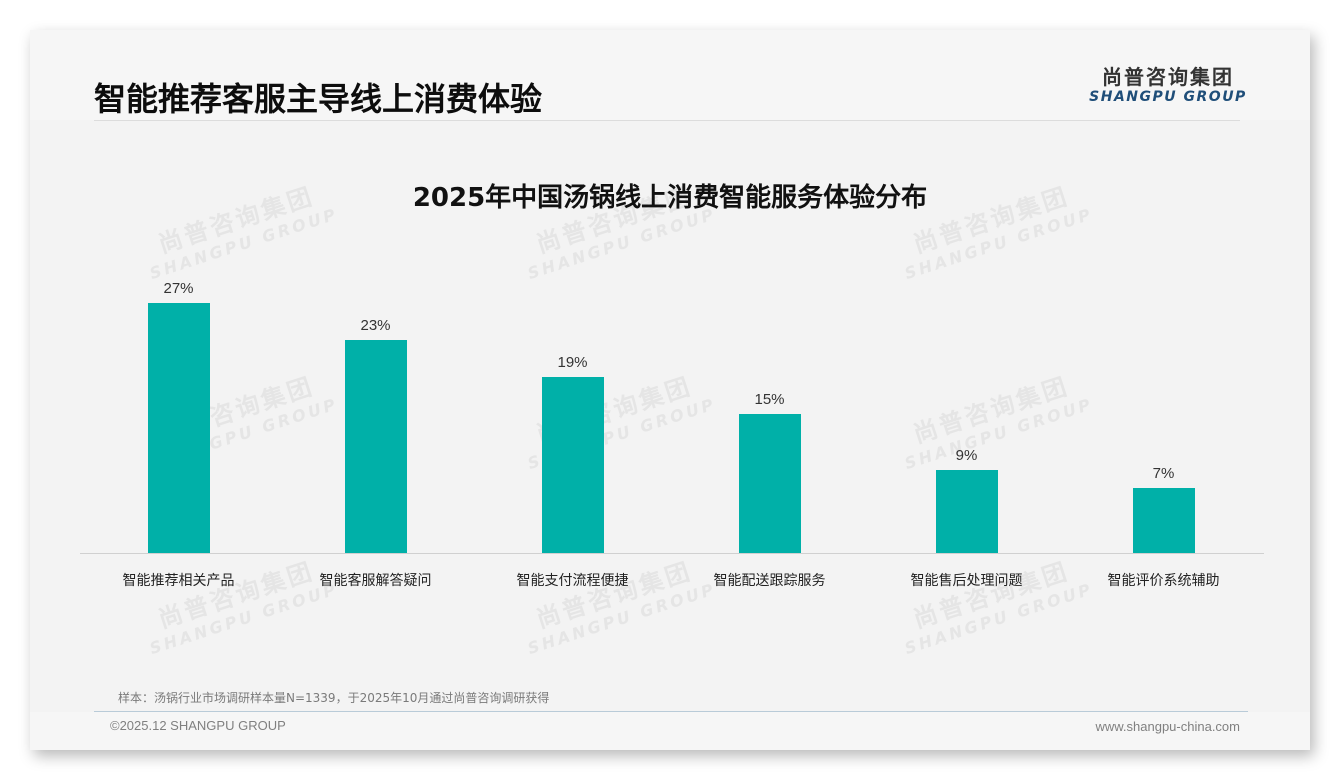  I want to click on bar-group: 15%, so click(769, 416).